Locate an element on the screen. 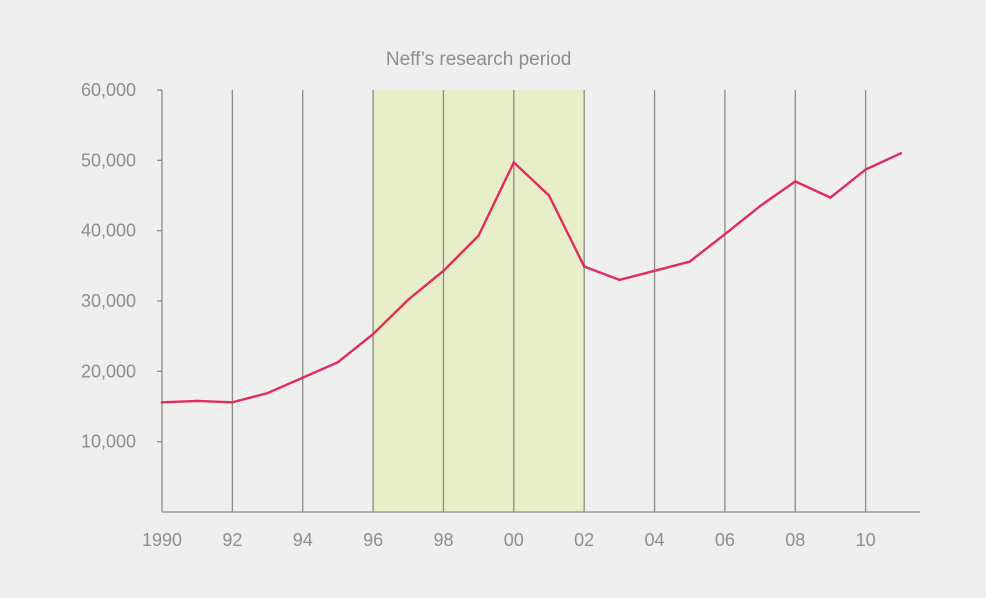 The width and height of the screenshot is (986, 598). data-point-2004 is located at coordinates (654, 270).